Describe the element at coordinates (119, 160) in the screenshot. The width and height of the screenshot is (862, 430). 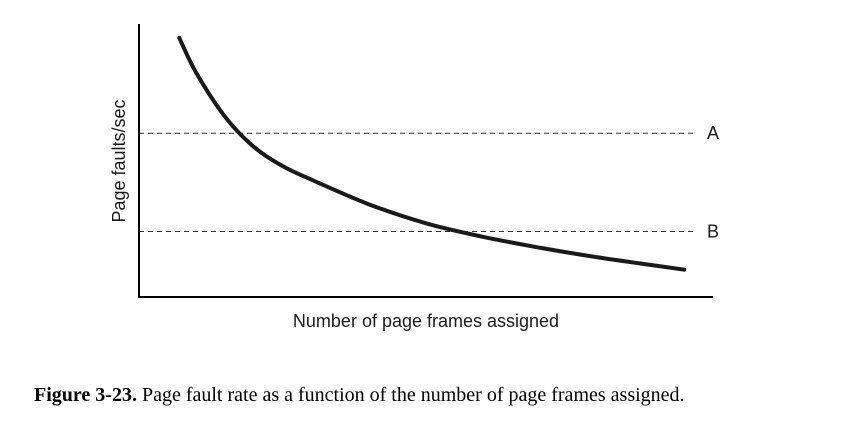
I see `y-axis-label: Page faults/sec` at that location.